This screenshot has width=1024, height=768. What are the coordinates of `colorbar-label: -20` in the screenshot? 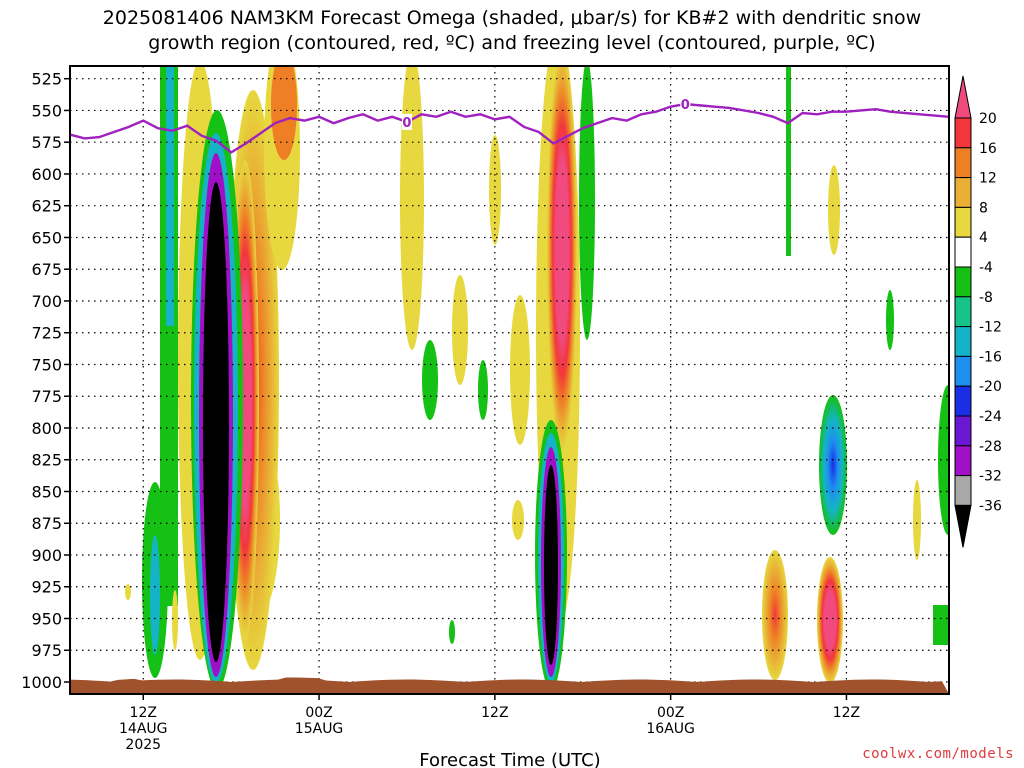 It's located at (990, 387).